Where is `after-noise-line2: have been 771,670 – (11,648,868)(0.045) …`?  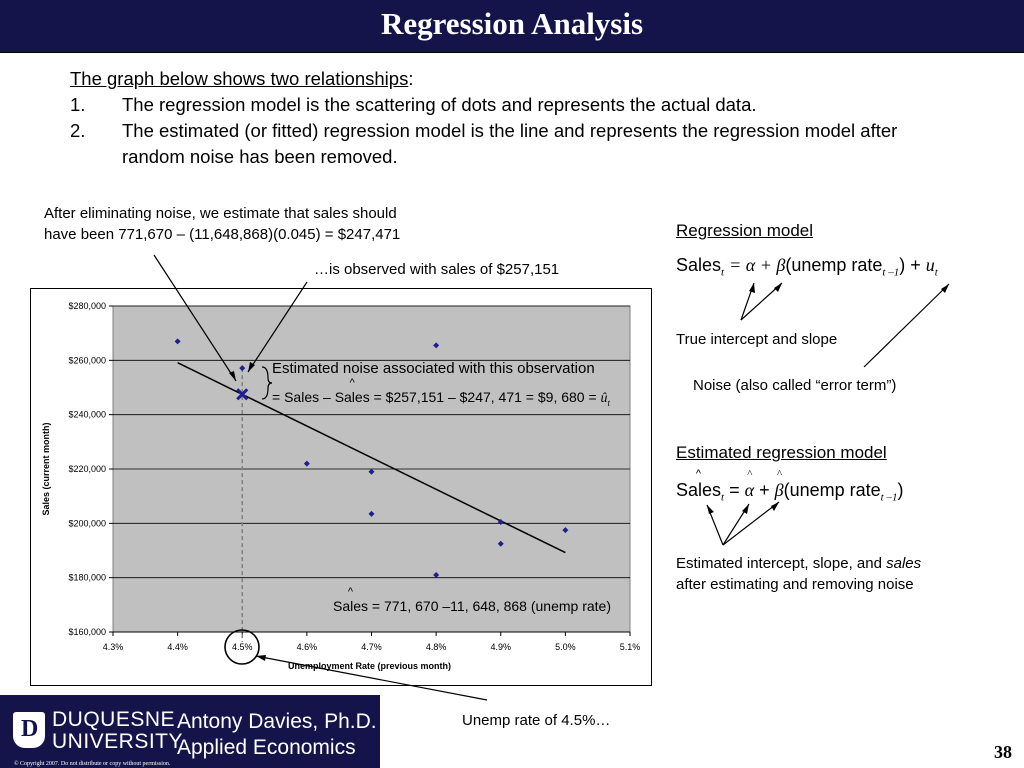
after-noise-line2: have been 771,670 – (11,648,868)(0.045) … is located at coordinates (222, 234).